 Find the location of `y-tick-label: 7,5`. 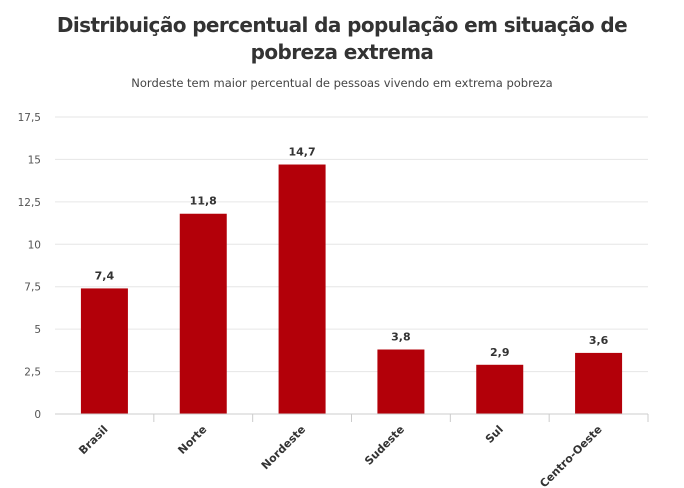

y-tick-label: 7,5 is located at coordinates (32, 288).